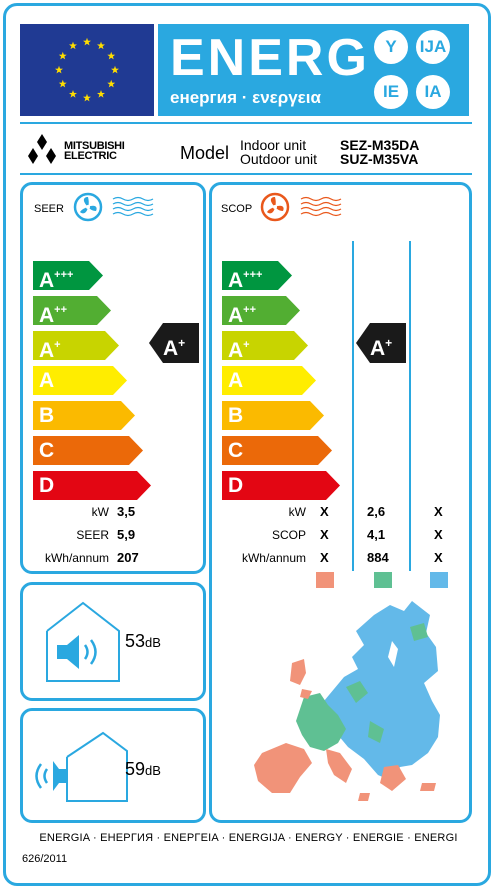 The width and height of the screenshot is (497, 891). I want to click on scop-cold-value-scop: X, so click(438, 534).